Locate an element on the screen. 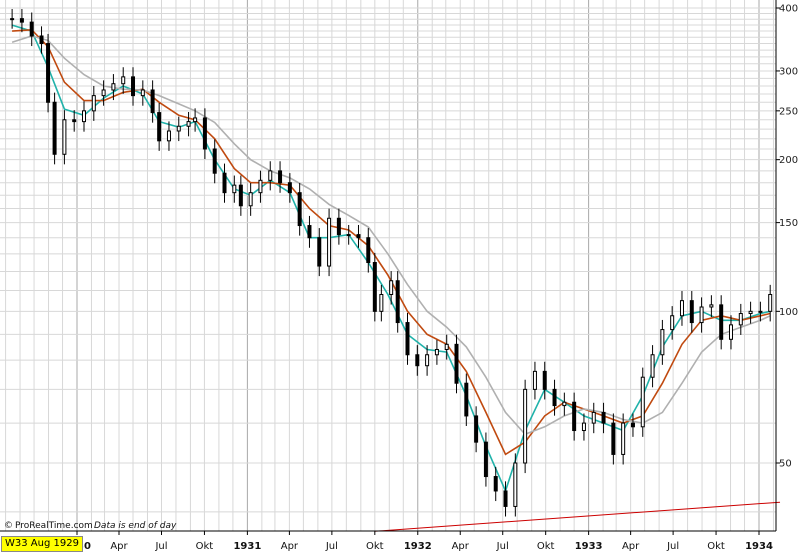 The height and width of the screenshot is (552, 800). x-tick-label: 1931 is located at coordinates (247, 546).